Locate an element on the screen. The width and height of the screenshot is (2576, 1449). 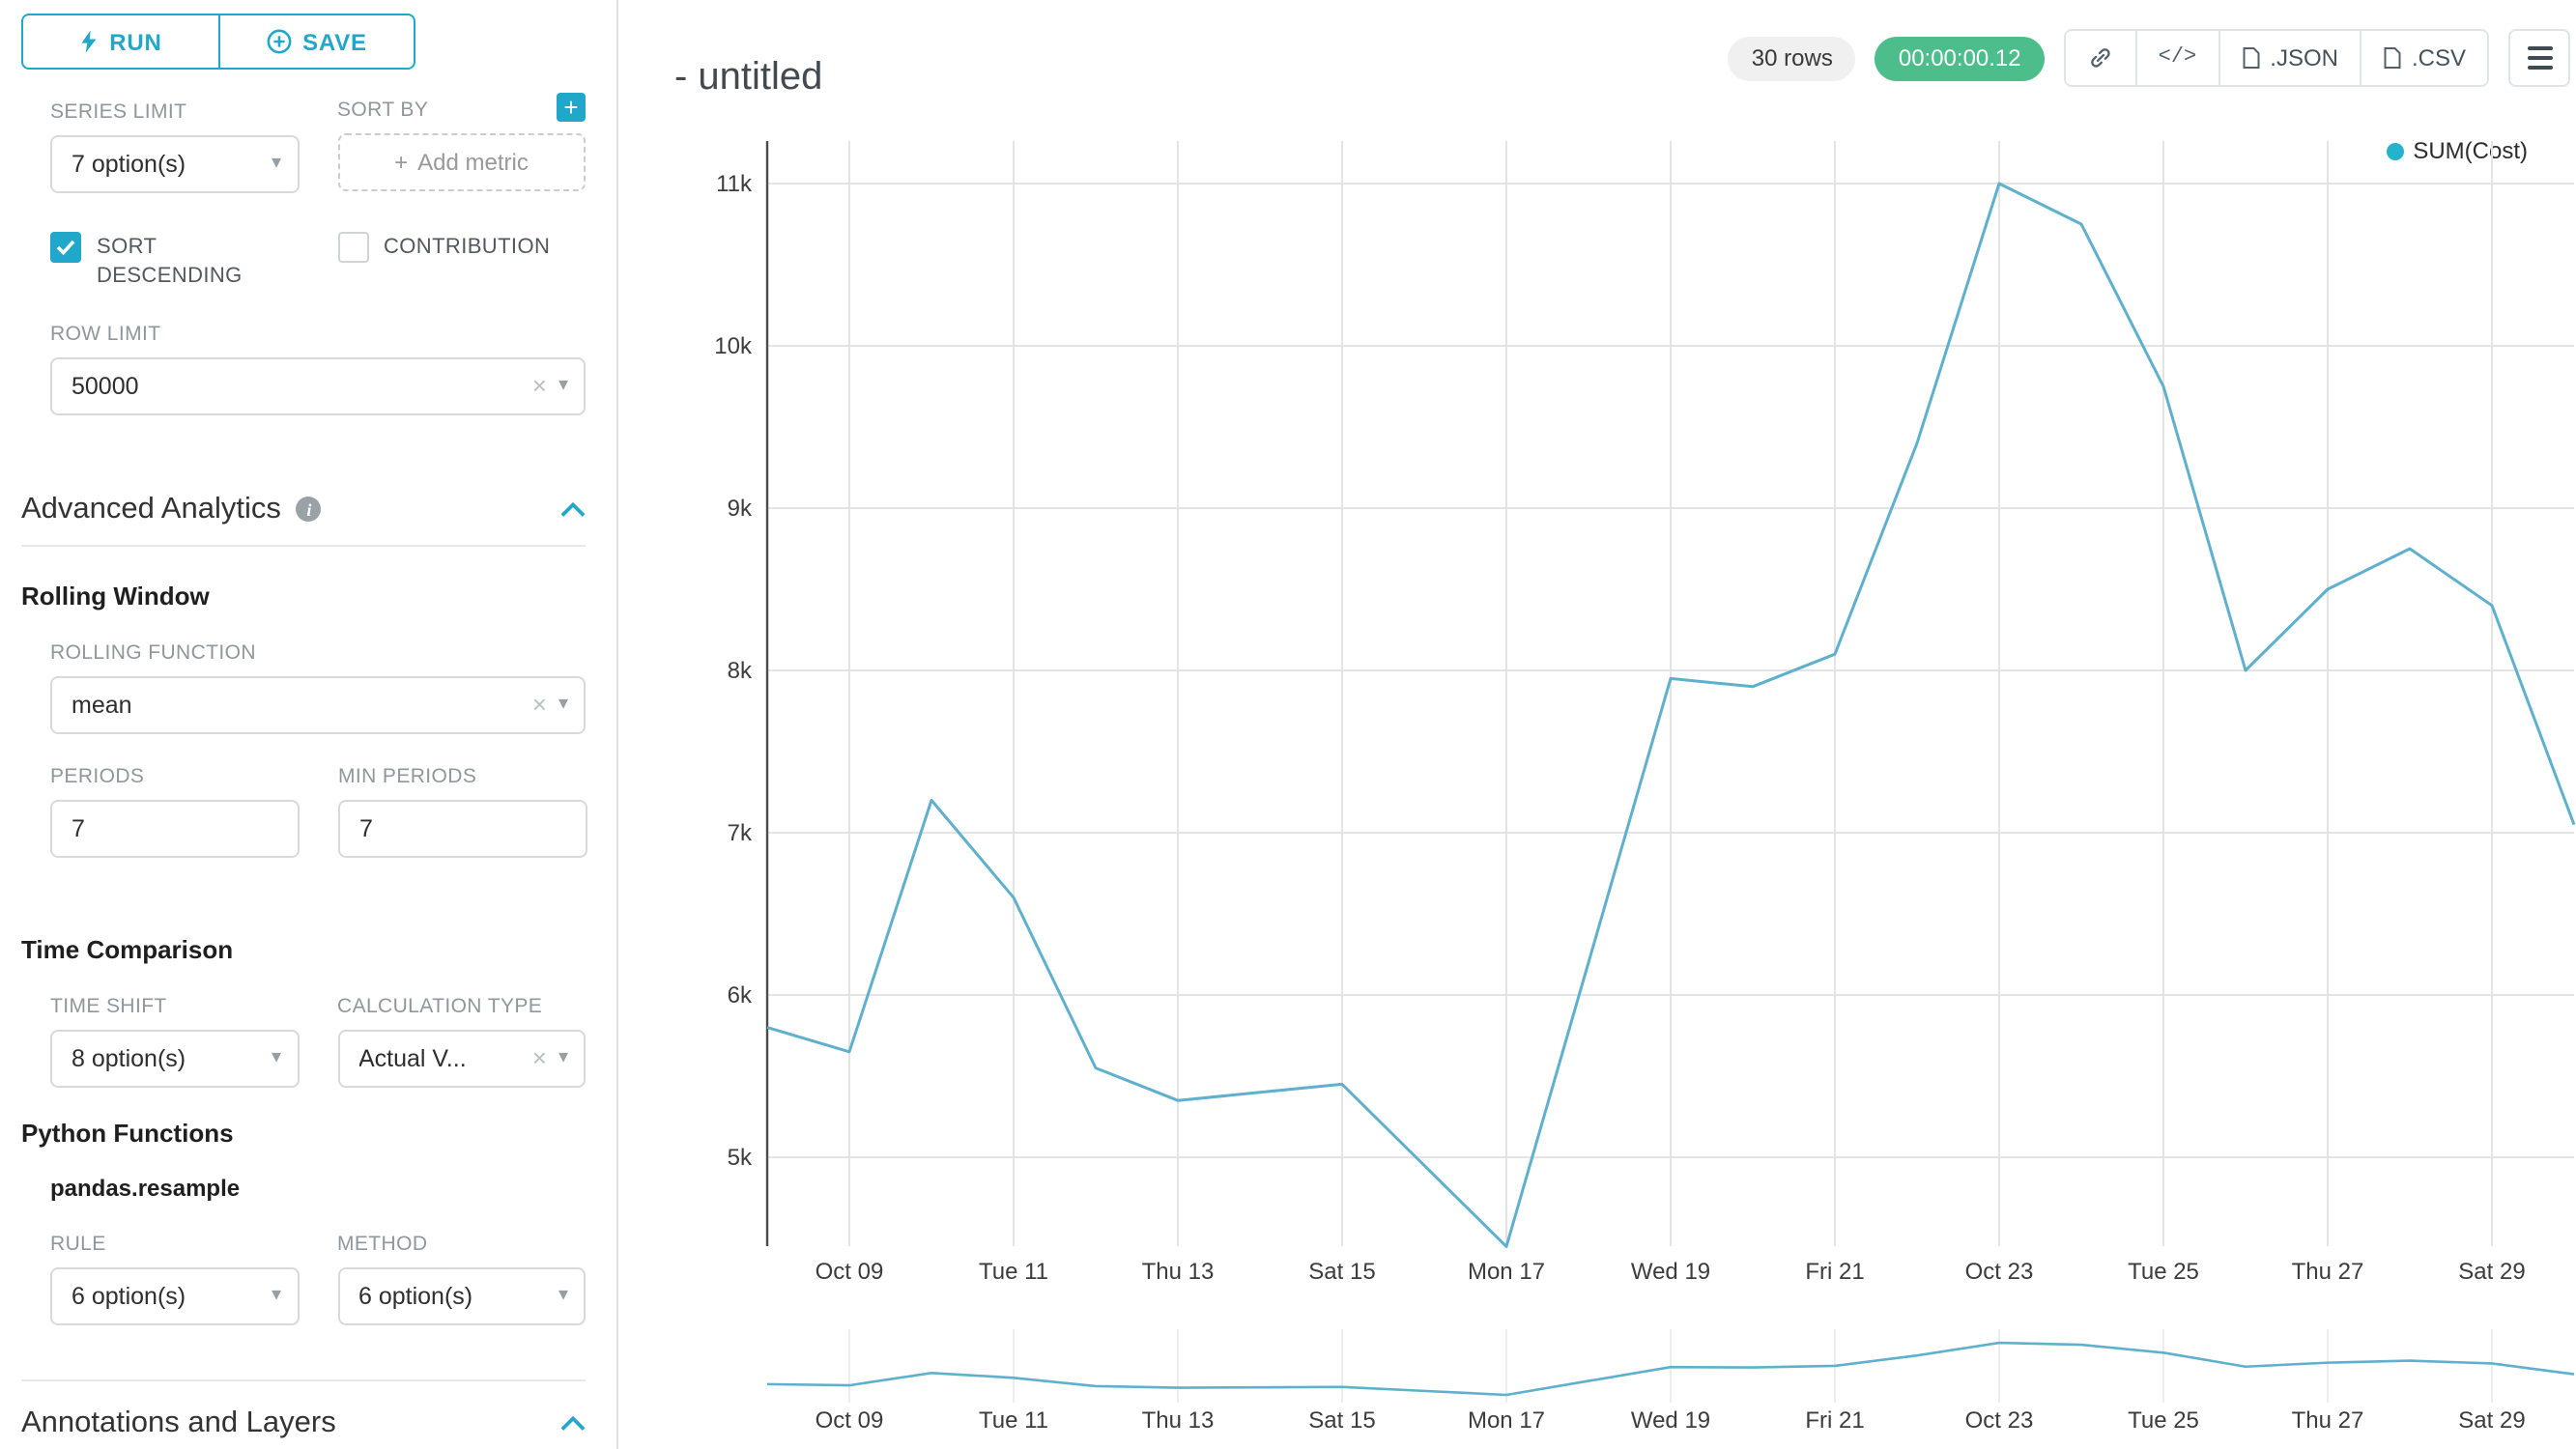
svg-text: Tue 25 is located at coordinates (2164, 1420).